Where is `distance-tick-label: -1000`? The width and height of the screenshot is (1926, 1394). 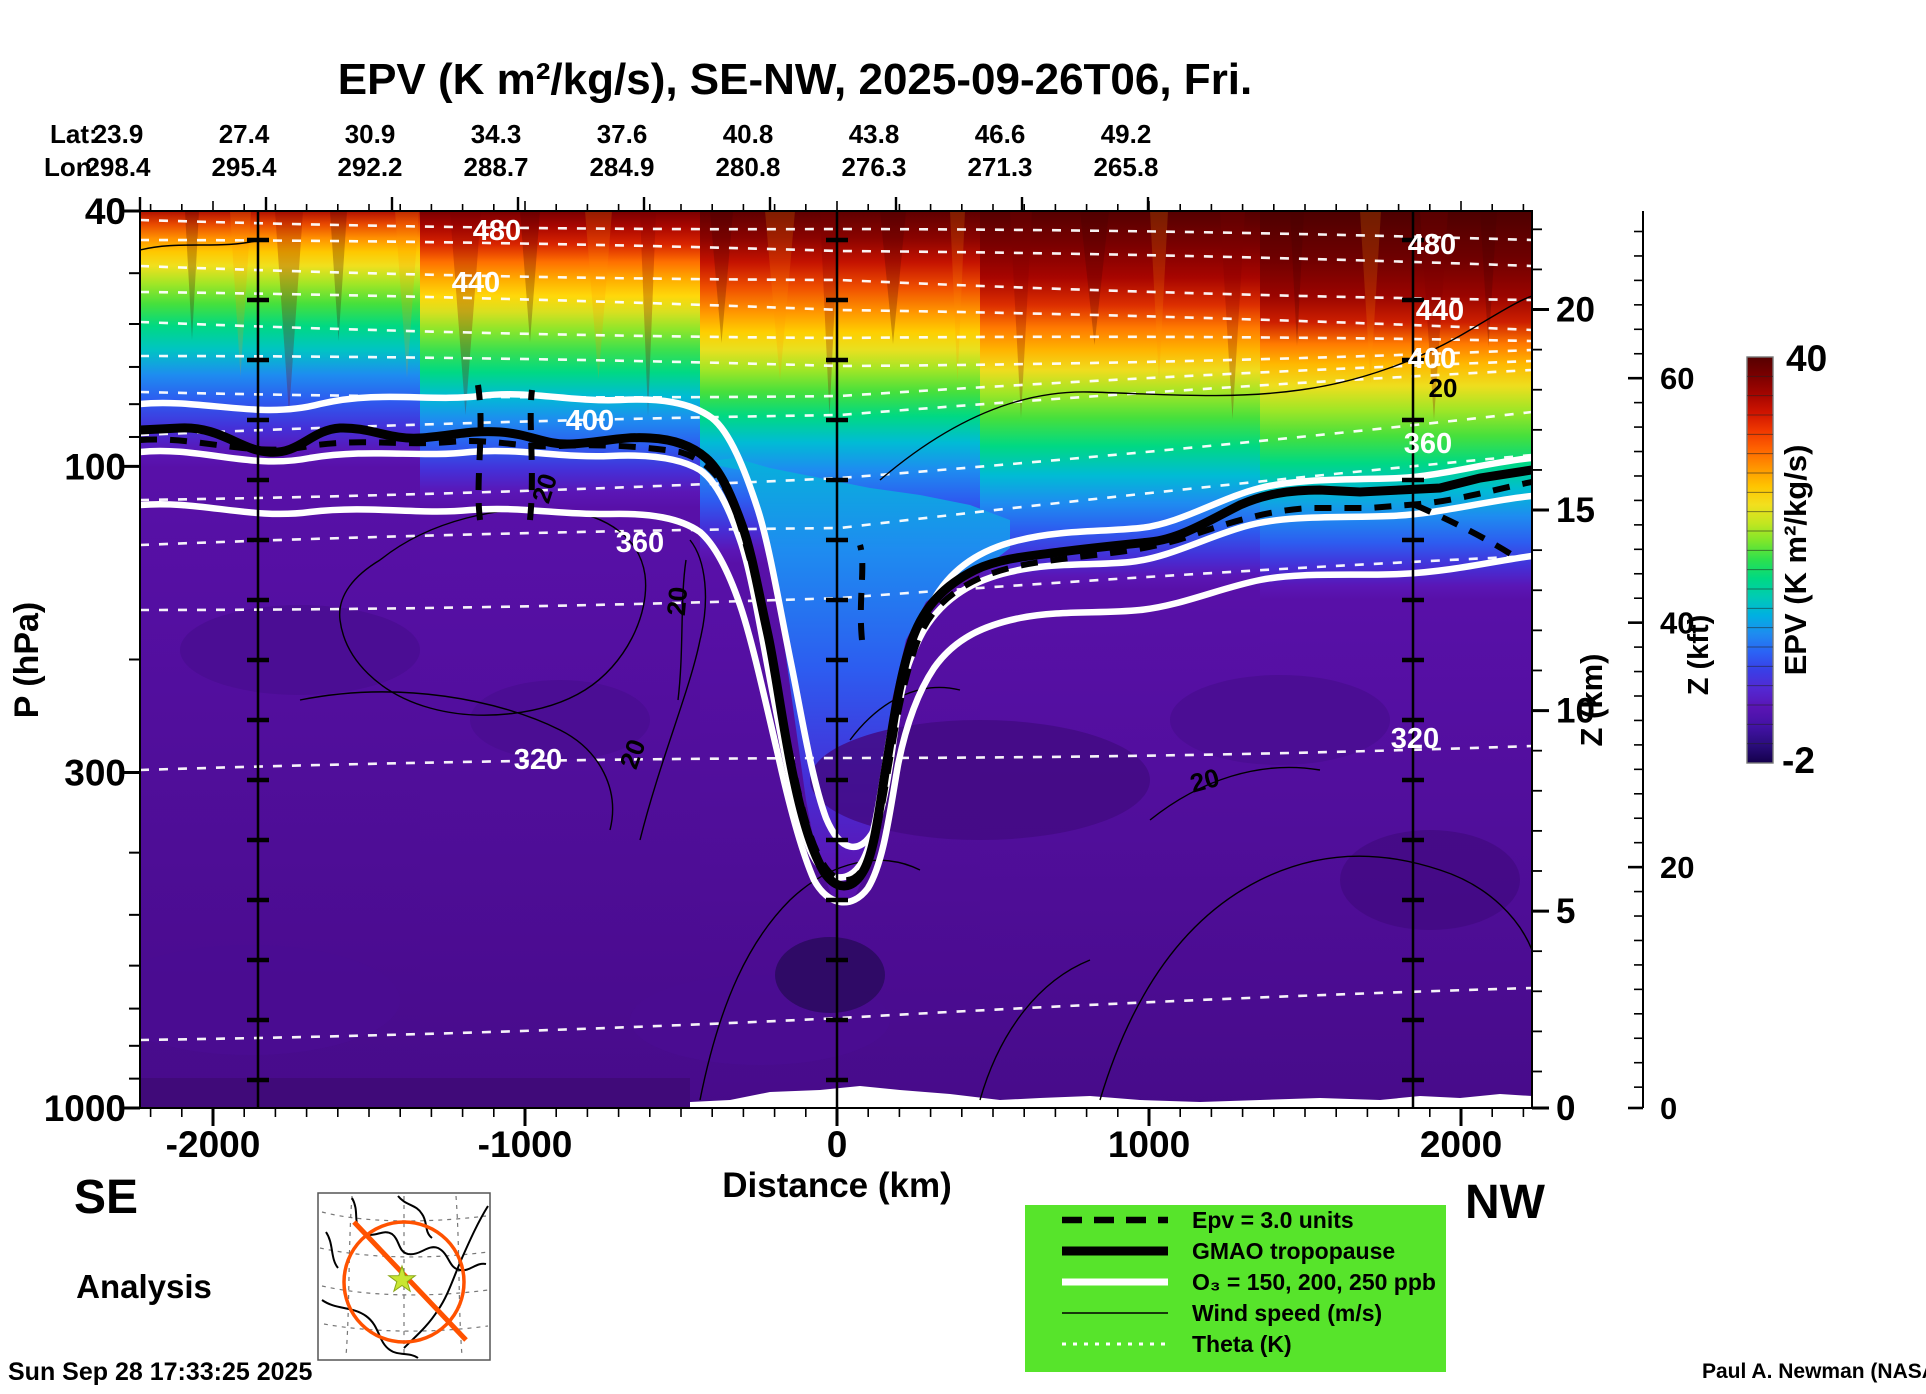 distance-tick-label: -1000 is located at coordinates (525, 1144).